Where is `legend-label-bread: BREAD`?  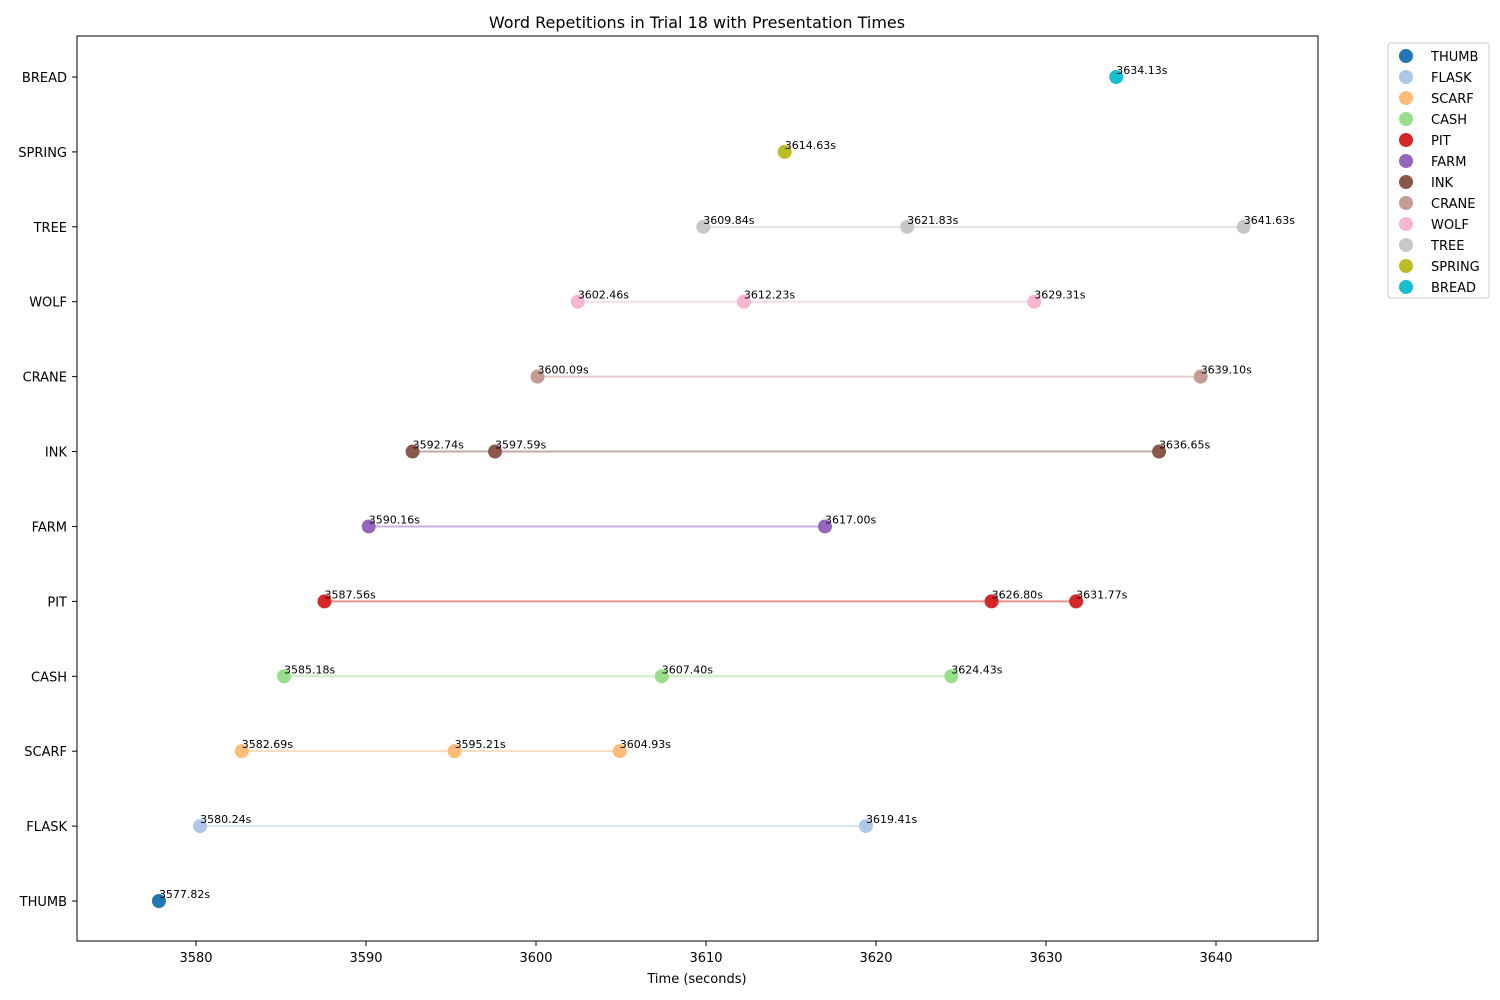 legend-label-bread: BREAD is located at coordinates (1453, 288).